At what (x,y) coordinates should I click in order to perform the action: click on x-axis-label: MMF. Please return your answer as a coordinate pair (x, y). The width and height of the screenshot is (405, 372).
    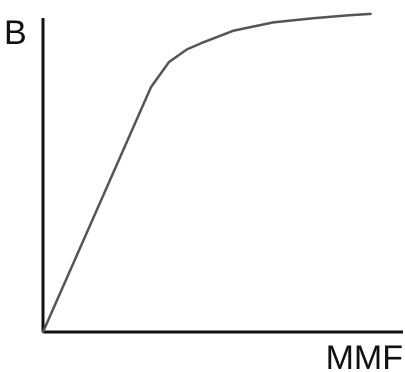
    Looking at the image, I should click on (364, 355).